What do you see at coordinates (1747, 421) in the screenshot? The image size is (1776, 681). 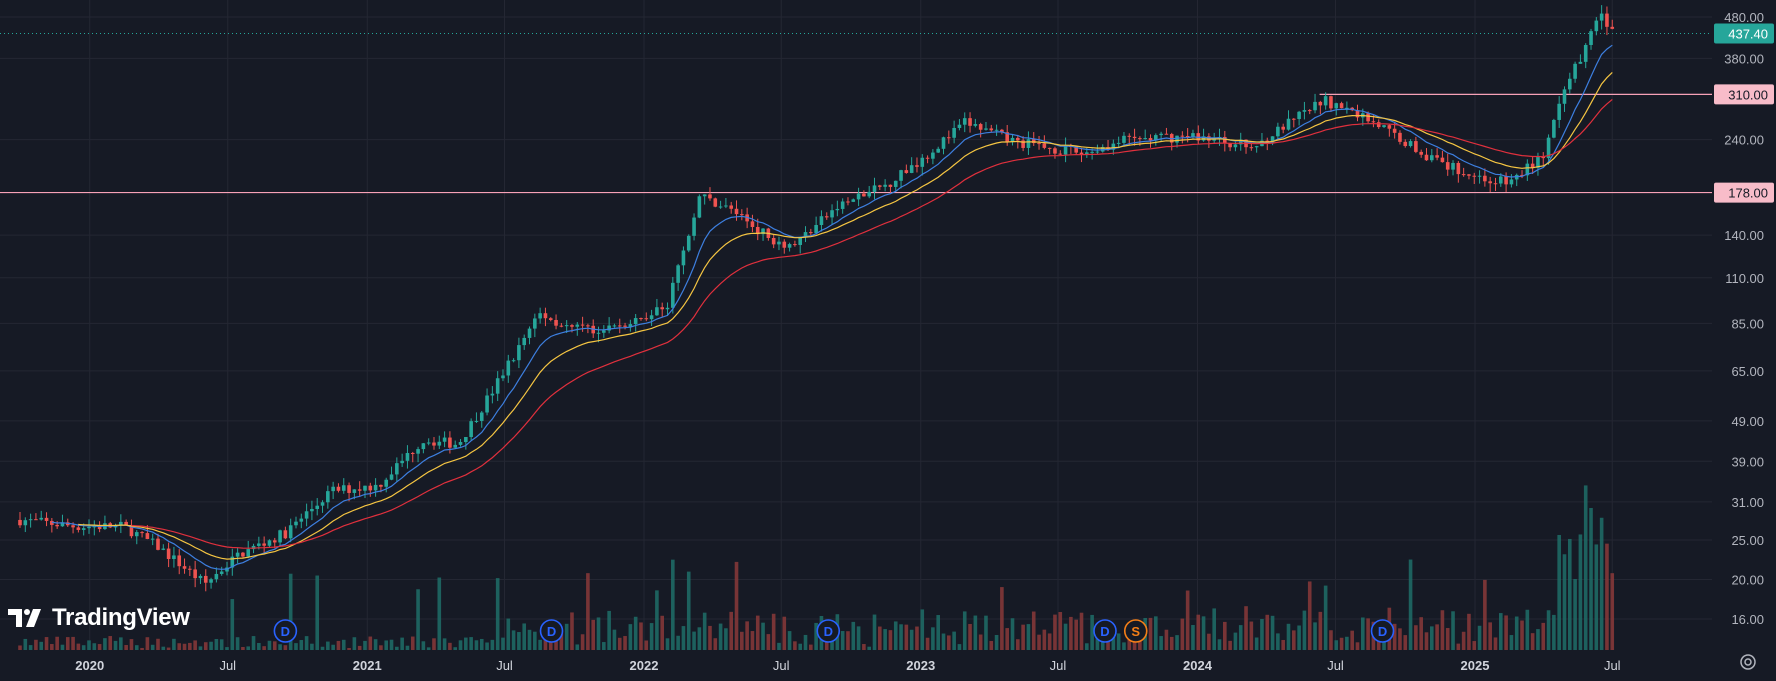 I see `price-tick-label: 49.00` at bounding box center [1747, 421].